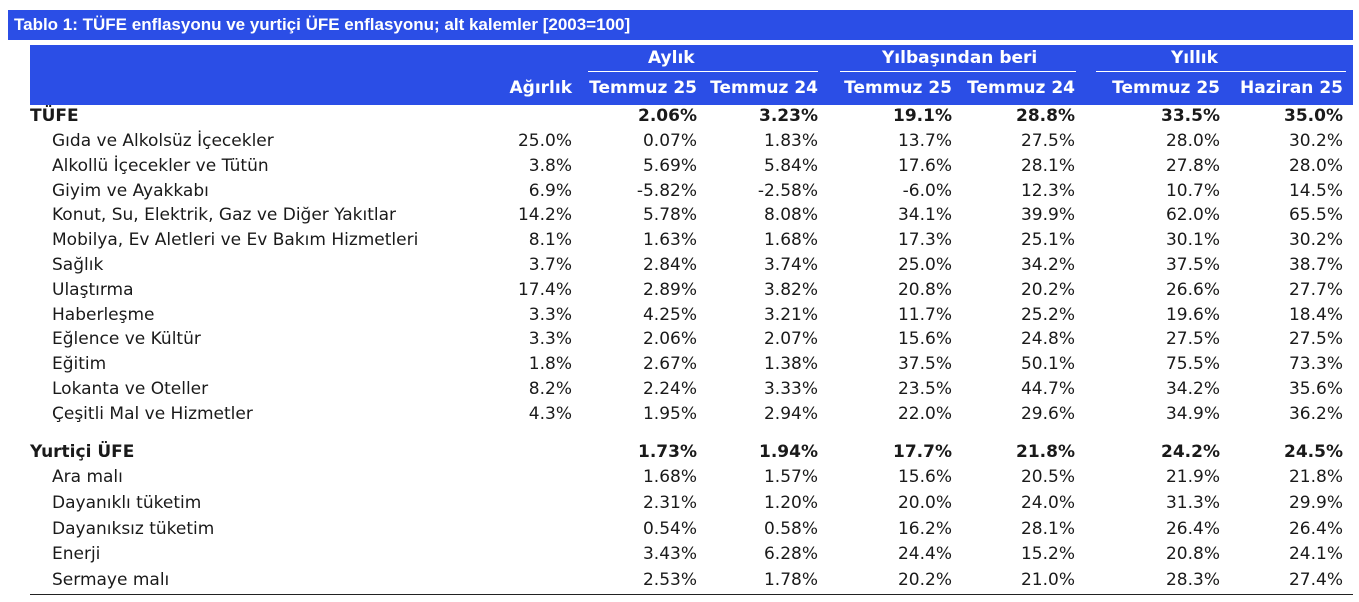  Describe the element at coordinates (541, 88) in the screenshot. I see `col-weight: Ağırlık` at that location.